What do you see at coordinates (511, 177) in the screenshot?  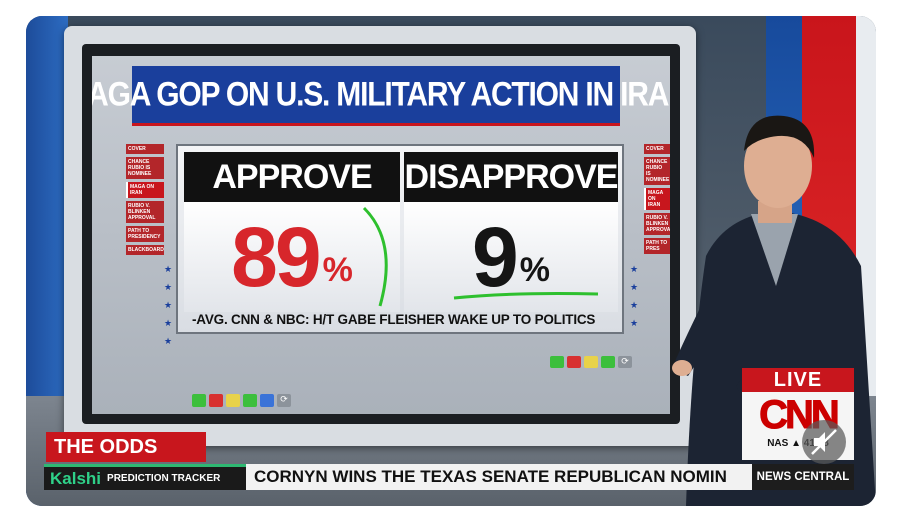 I see `disapprove-label: DISAPPROVE` at bounding box center [511, 177].